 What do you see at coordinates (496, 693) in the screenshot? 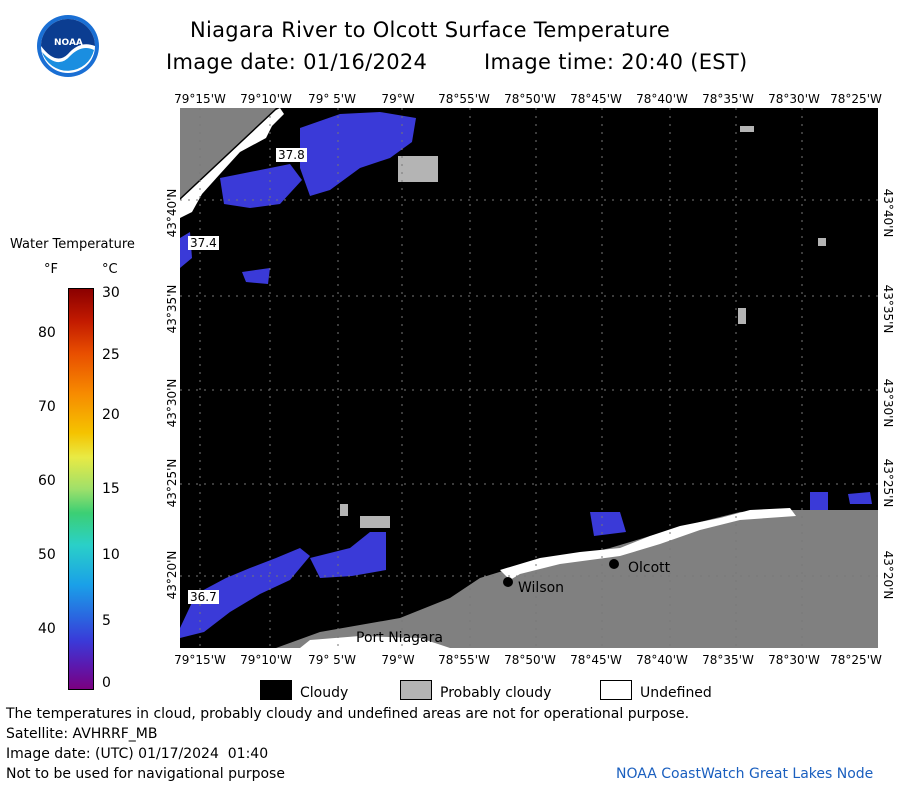
I see `legend-probably-cloudy-label: Probably cloudy` at bounding box center [496, 693].